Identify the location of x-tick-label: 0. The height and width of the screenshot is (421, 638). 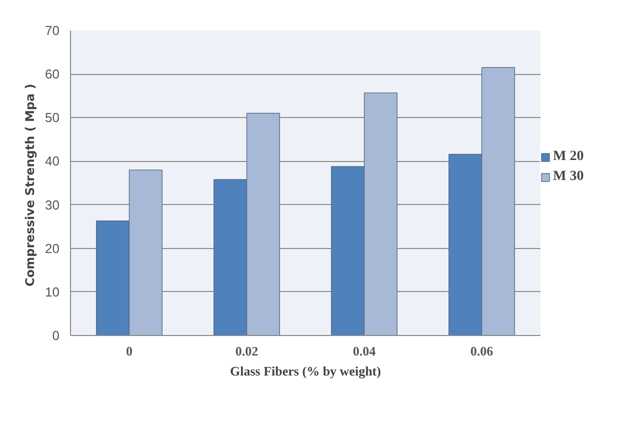
(129, 351).